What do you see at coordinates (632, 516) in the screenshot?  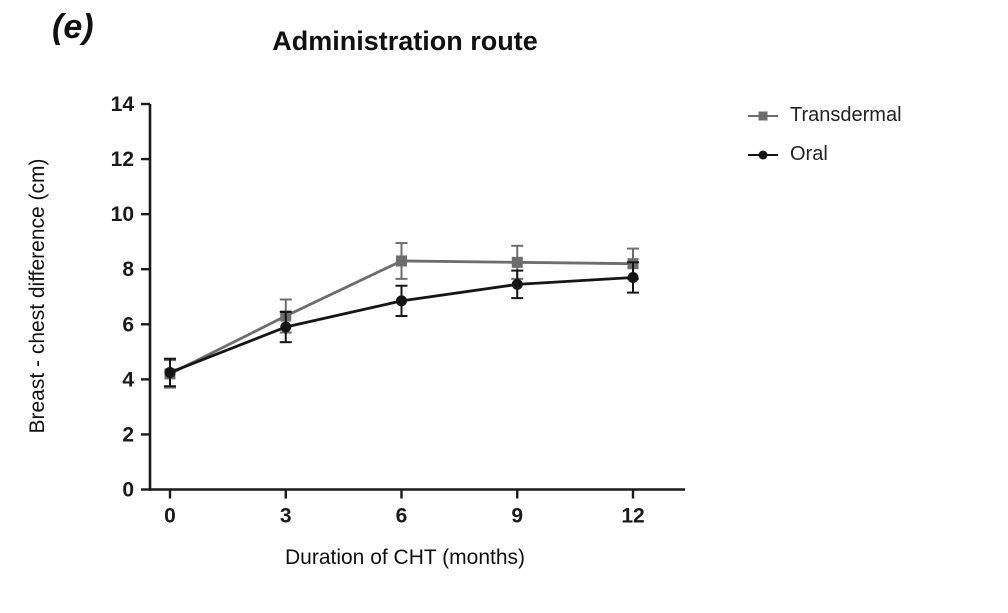 I see `x-tick-label: 12` at bounding box center [632, 516].